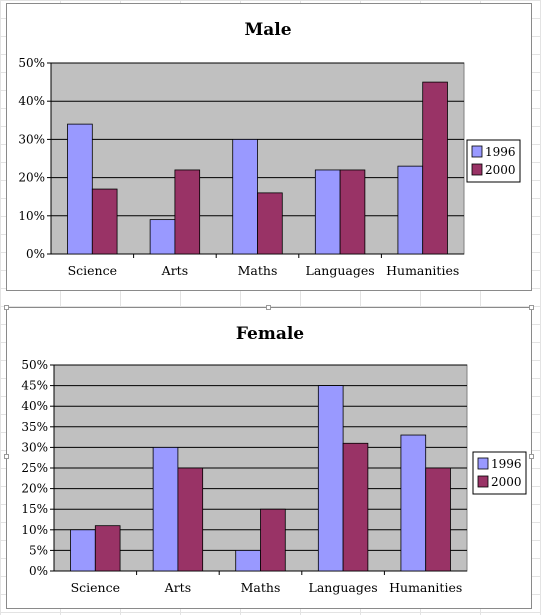 Image resolution: width=541 pixels, height=615 pixels. What do you see at coordinates (95, 587) in the screenshot?
I see `female-category-label: Science` at bounding box center [95, 587].